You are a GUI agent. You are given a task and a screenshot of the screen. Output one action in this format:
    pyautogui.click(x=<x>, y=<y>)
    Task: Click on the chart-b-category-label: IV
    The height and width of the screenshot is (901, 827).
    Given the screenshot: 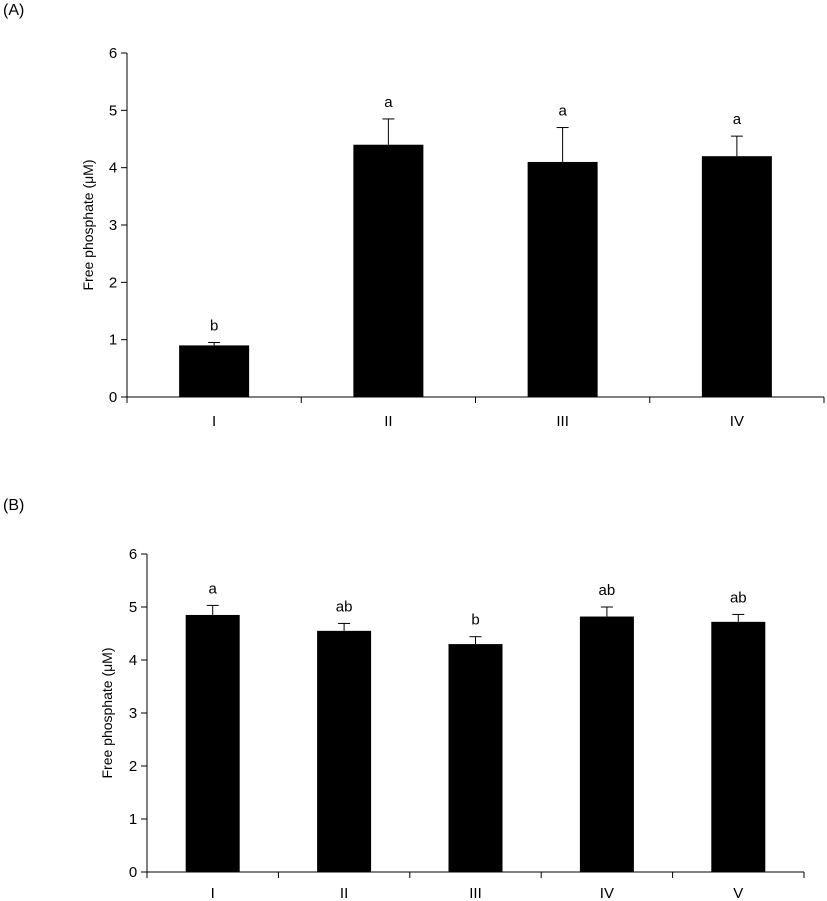 What is the action you would take?
    pyautogui.click(x=607, y=893)
    